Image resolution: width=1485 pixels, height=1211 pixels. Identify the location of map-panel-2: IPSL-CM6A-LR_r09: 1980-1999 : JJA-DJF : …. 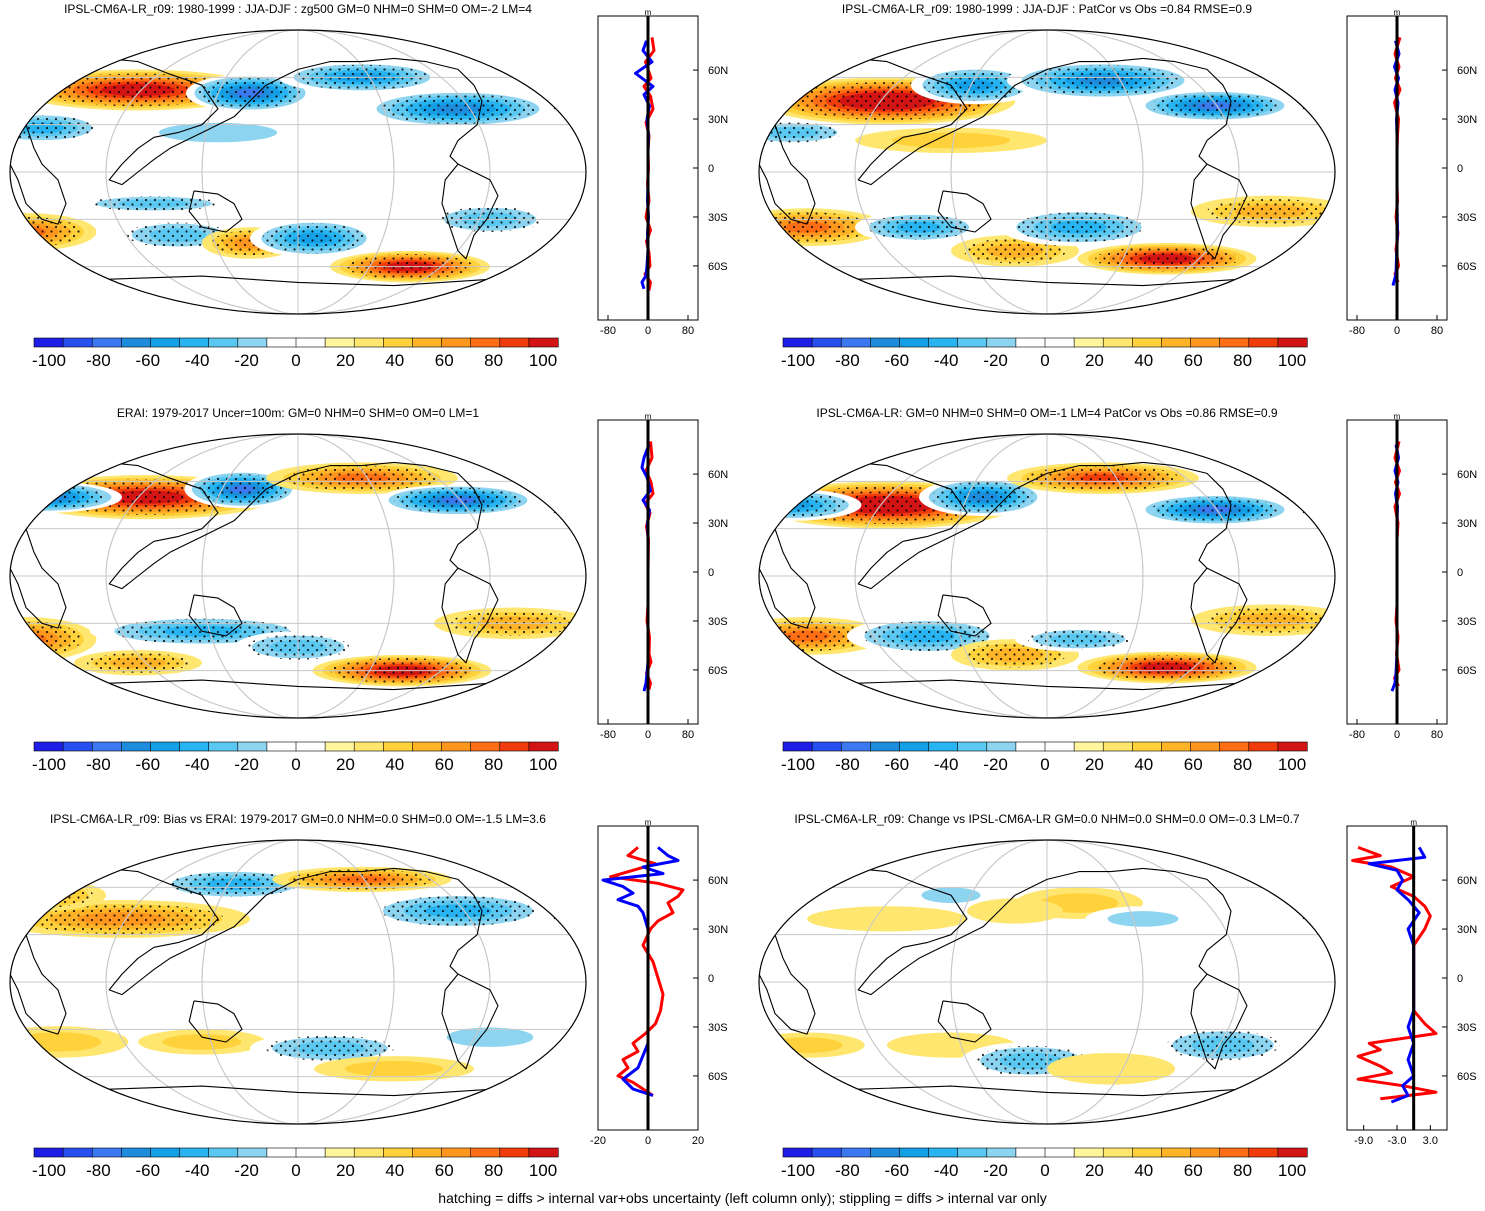
(1117, 186).